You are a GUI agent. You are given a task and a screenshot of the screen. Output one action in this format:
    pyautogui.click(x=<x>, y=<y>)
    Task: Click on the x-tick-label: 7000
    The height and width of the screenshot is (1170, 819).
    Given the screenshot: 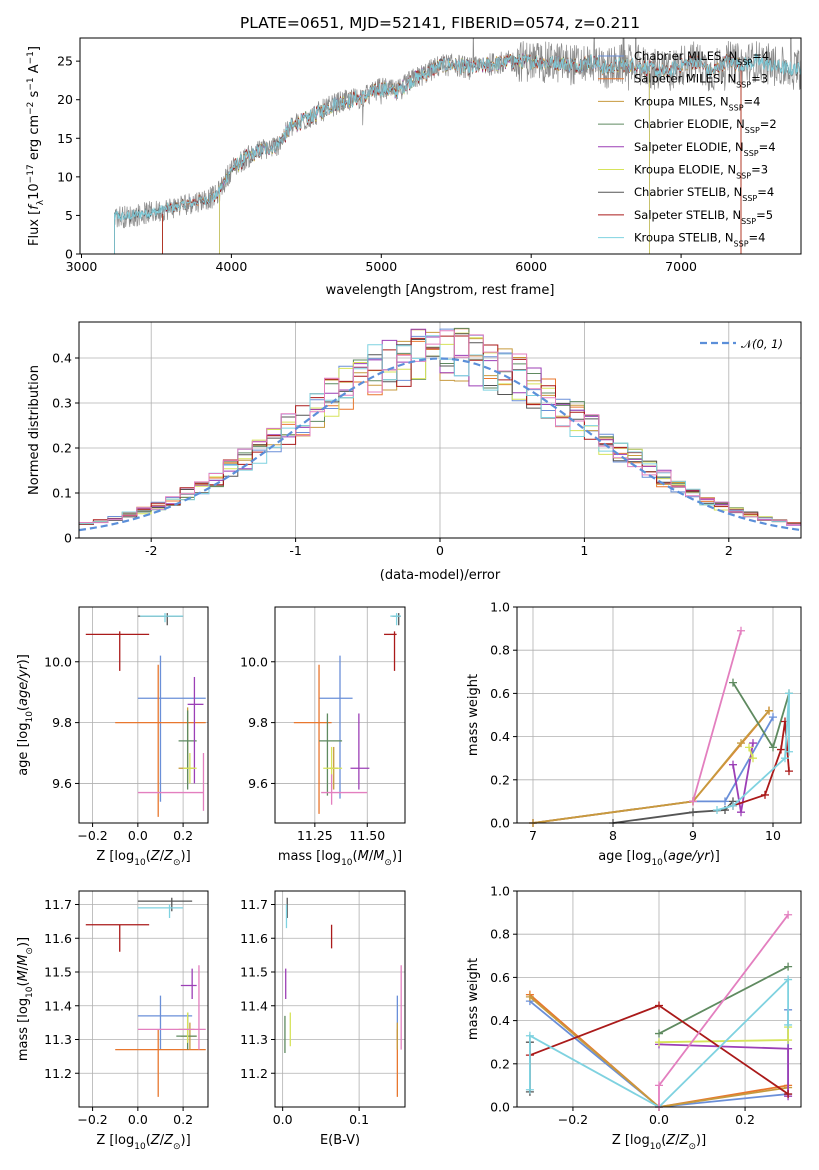 What is the action you would take?
    pyautogui.click(x=681, y=266)
    